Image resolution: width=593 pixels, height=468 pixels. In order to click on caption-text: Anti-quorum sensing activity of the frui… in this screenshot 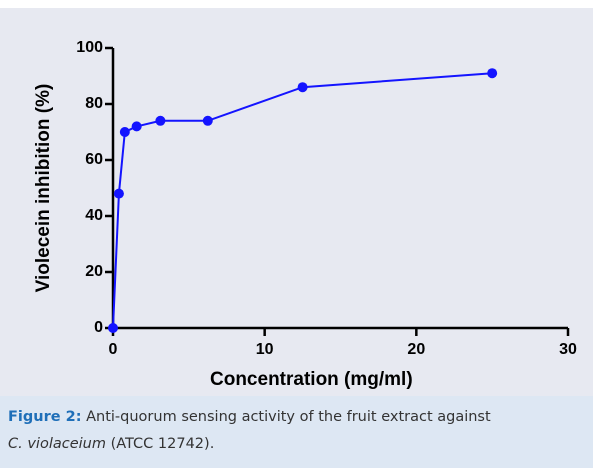, I will do `click(286, 417)`.